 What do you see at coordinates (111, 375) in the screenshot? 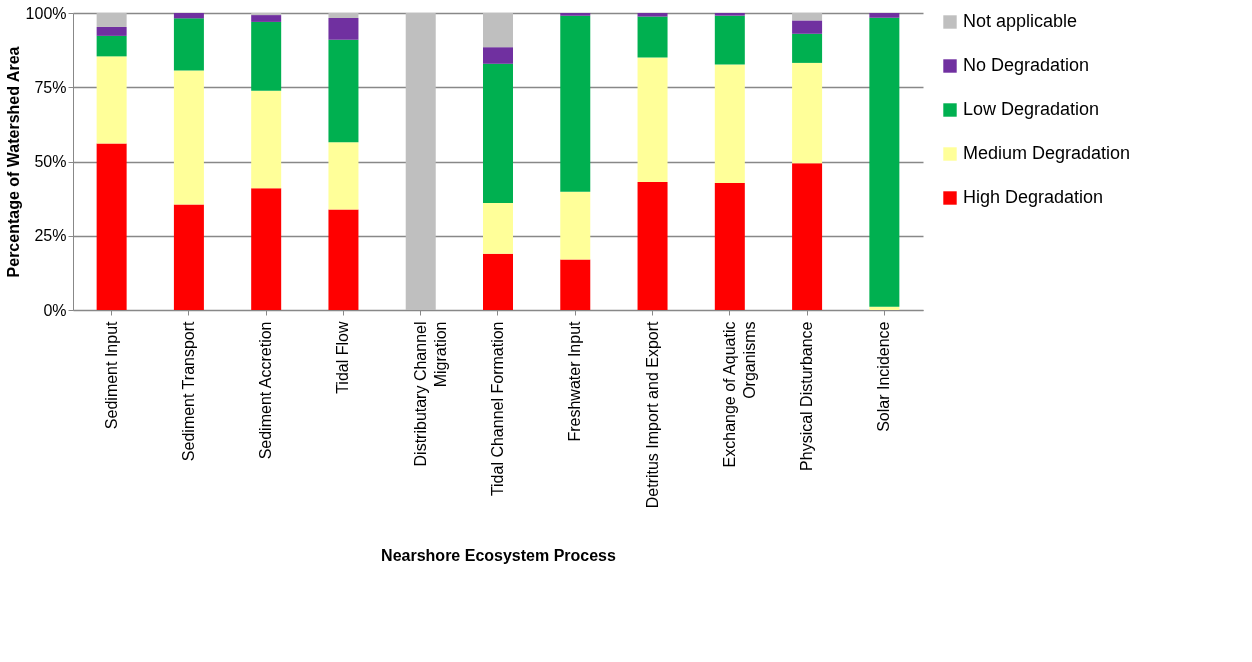
I see `x-tick-label: Sediment Input` at bounding box center [111, 375].